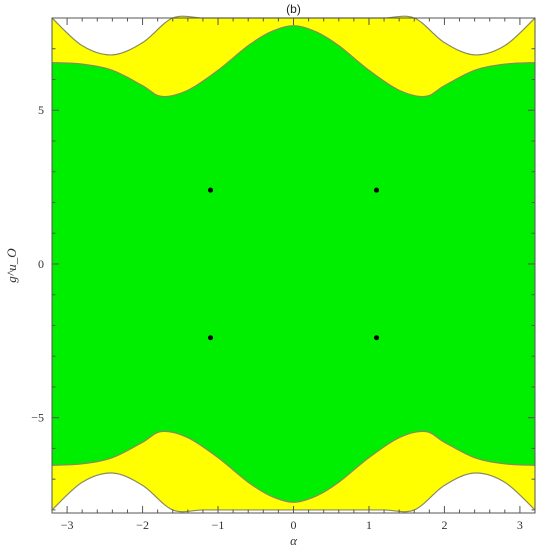  What do you see at coordinates (41, 264) in the screenshot?
I see `y-tick-label: 0` at bounding box center [41, 264].